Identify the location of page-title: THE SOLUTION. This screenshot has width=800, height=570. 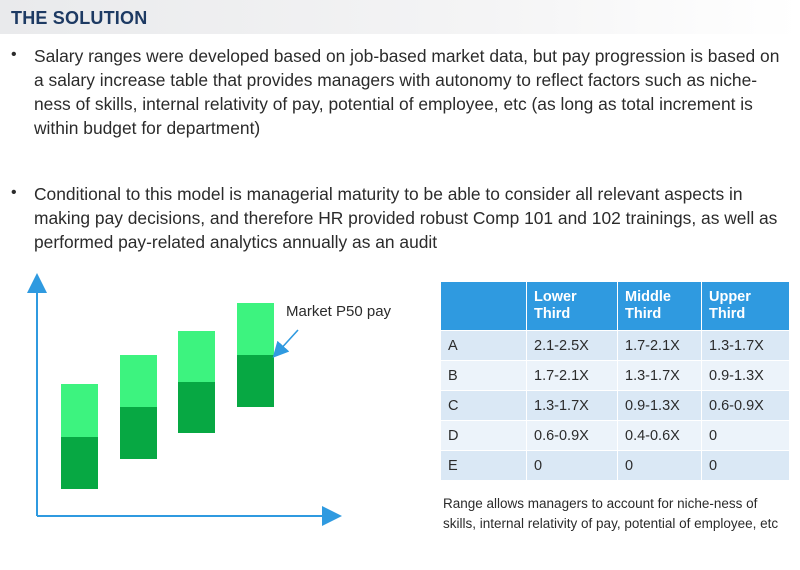
(79, 18).